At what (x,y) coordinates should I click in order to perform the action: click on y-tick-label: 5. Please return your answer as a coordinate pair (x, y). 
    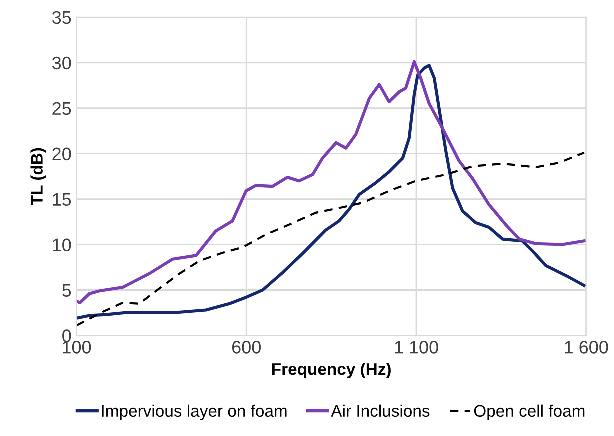
    Looking at the image, I should click on (67, 290).